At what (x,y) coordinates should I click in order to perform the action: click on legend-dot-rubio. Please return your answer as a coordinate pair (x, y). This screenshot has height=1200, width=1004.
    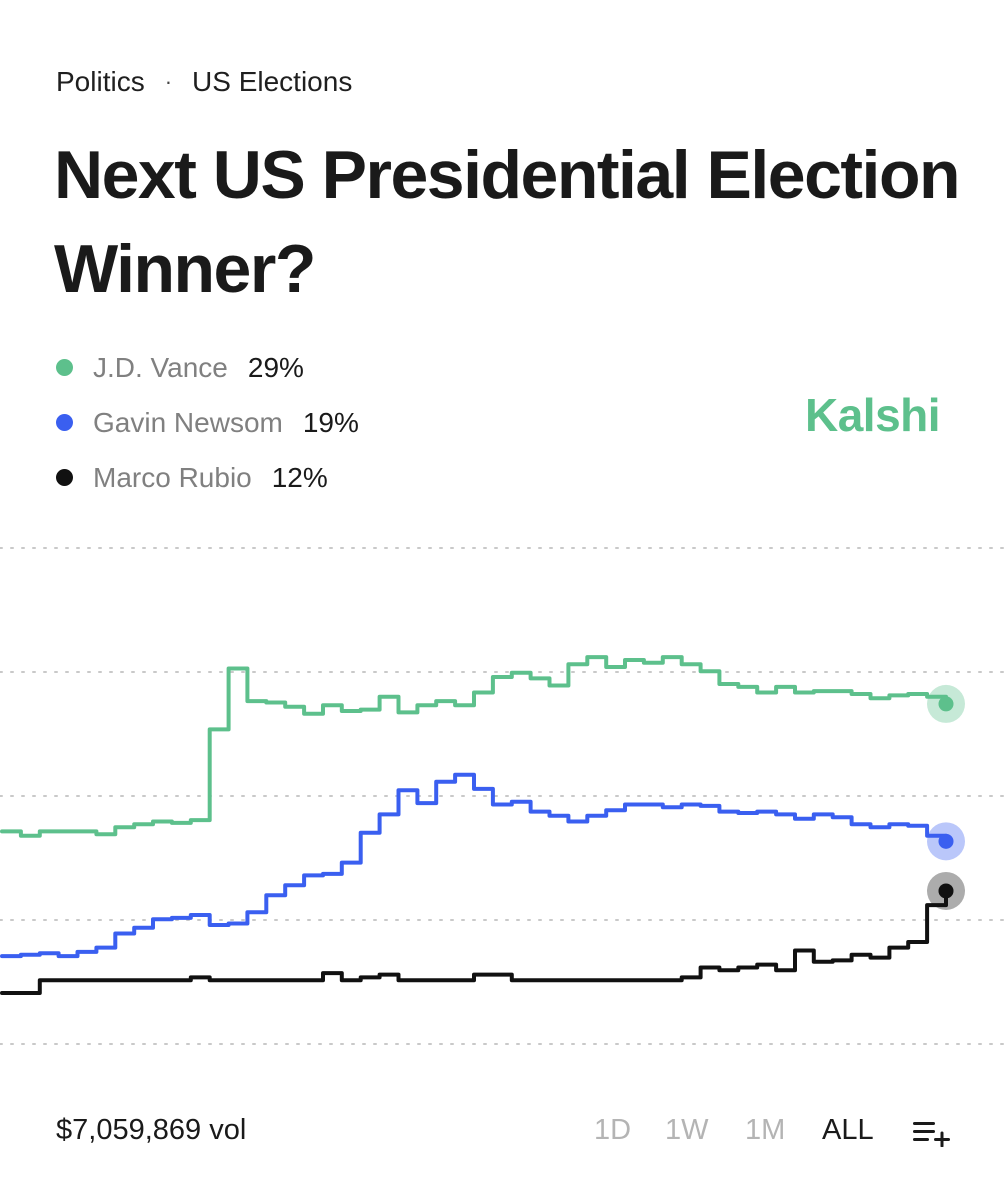
    Looking at the image, I should click on (64, 477).